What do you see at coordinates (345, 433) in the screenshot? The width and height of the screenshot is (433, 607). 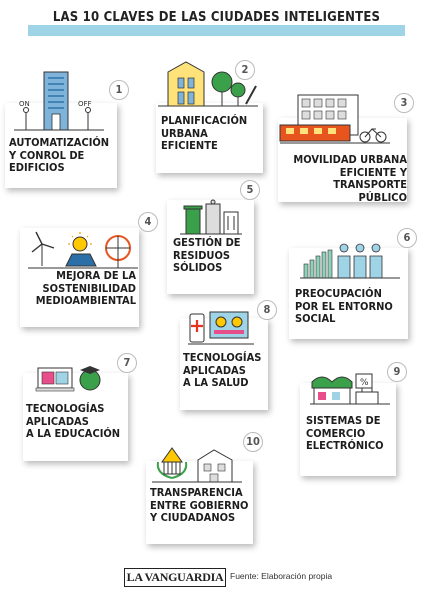 I see `key-label-9: SISTEMAS DE COMERCIO ELECTRÓNICO` at bounding box center [345, 433].